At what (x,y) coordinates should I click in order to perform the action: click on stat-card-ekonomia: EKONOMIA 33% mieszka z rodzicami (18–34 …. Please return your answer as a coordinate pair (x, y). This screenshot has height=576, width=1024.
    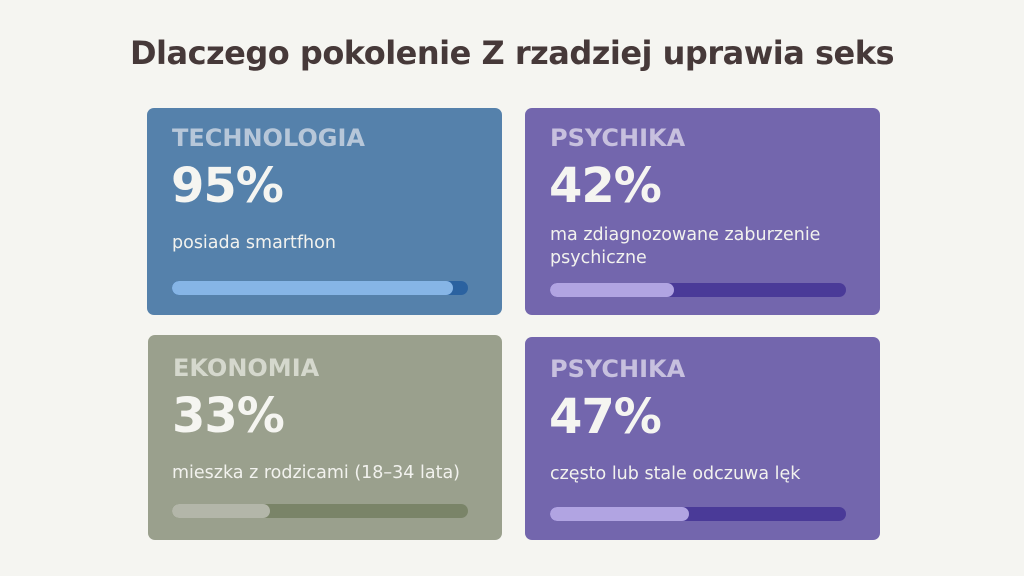
    Looking at the image, I should click on (325, 437).